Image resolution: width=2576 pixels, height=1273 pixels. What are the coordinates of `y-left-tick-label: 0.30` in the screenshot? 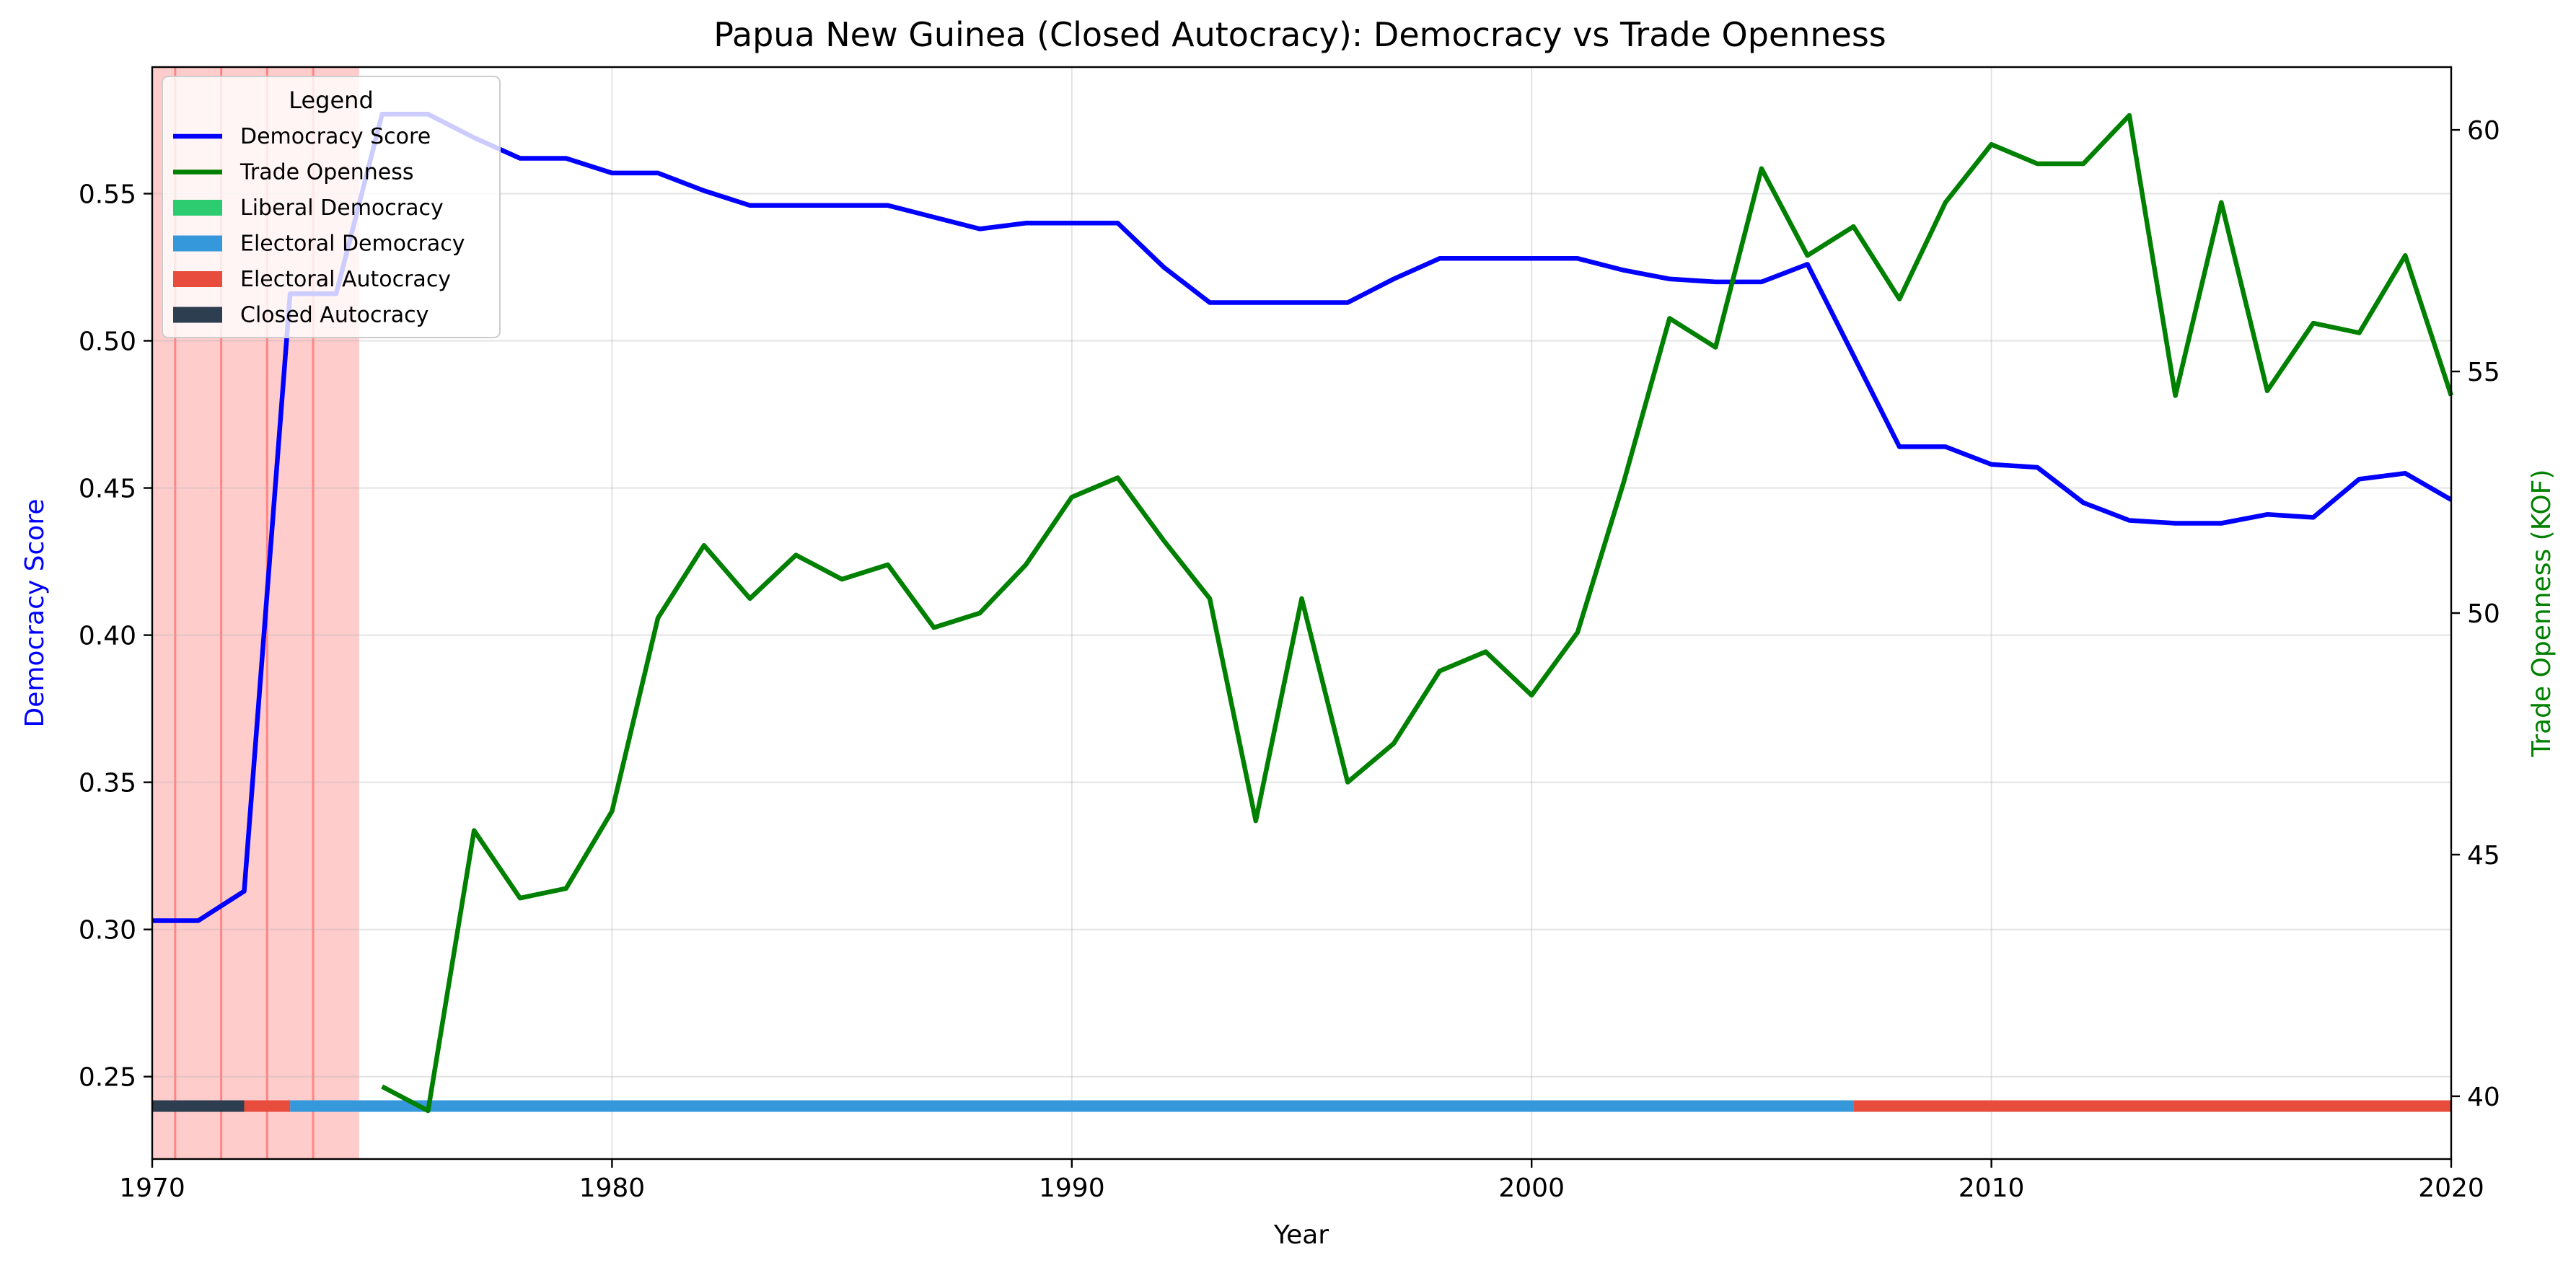 It's located at (107, 931).